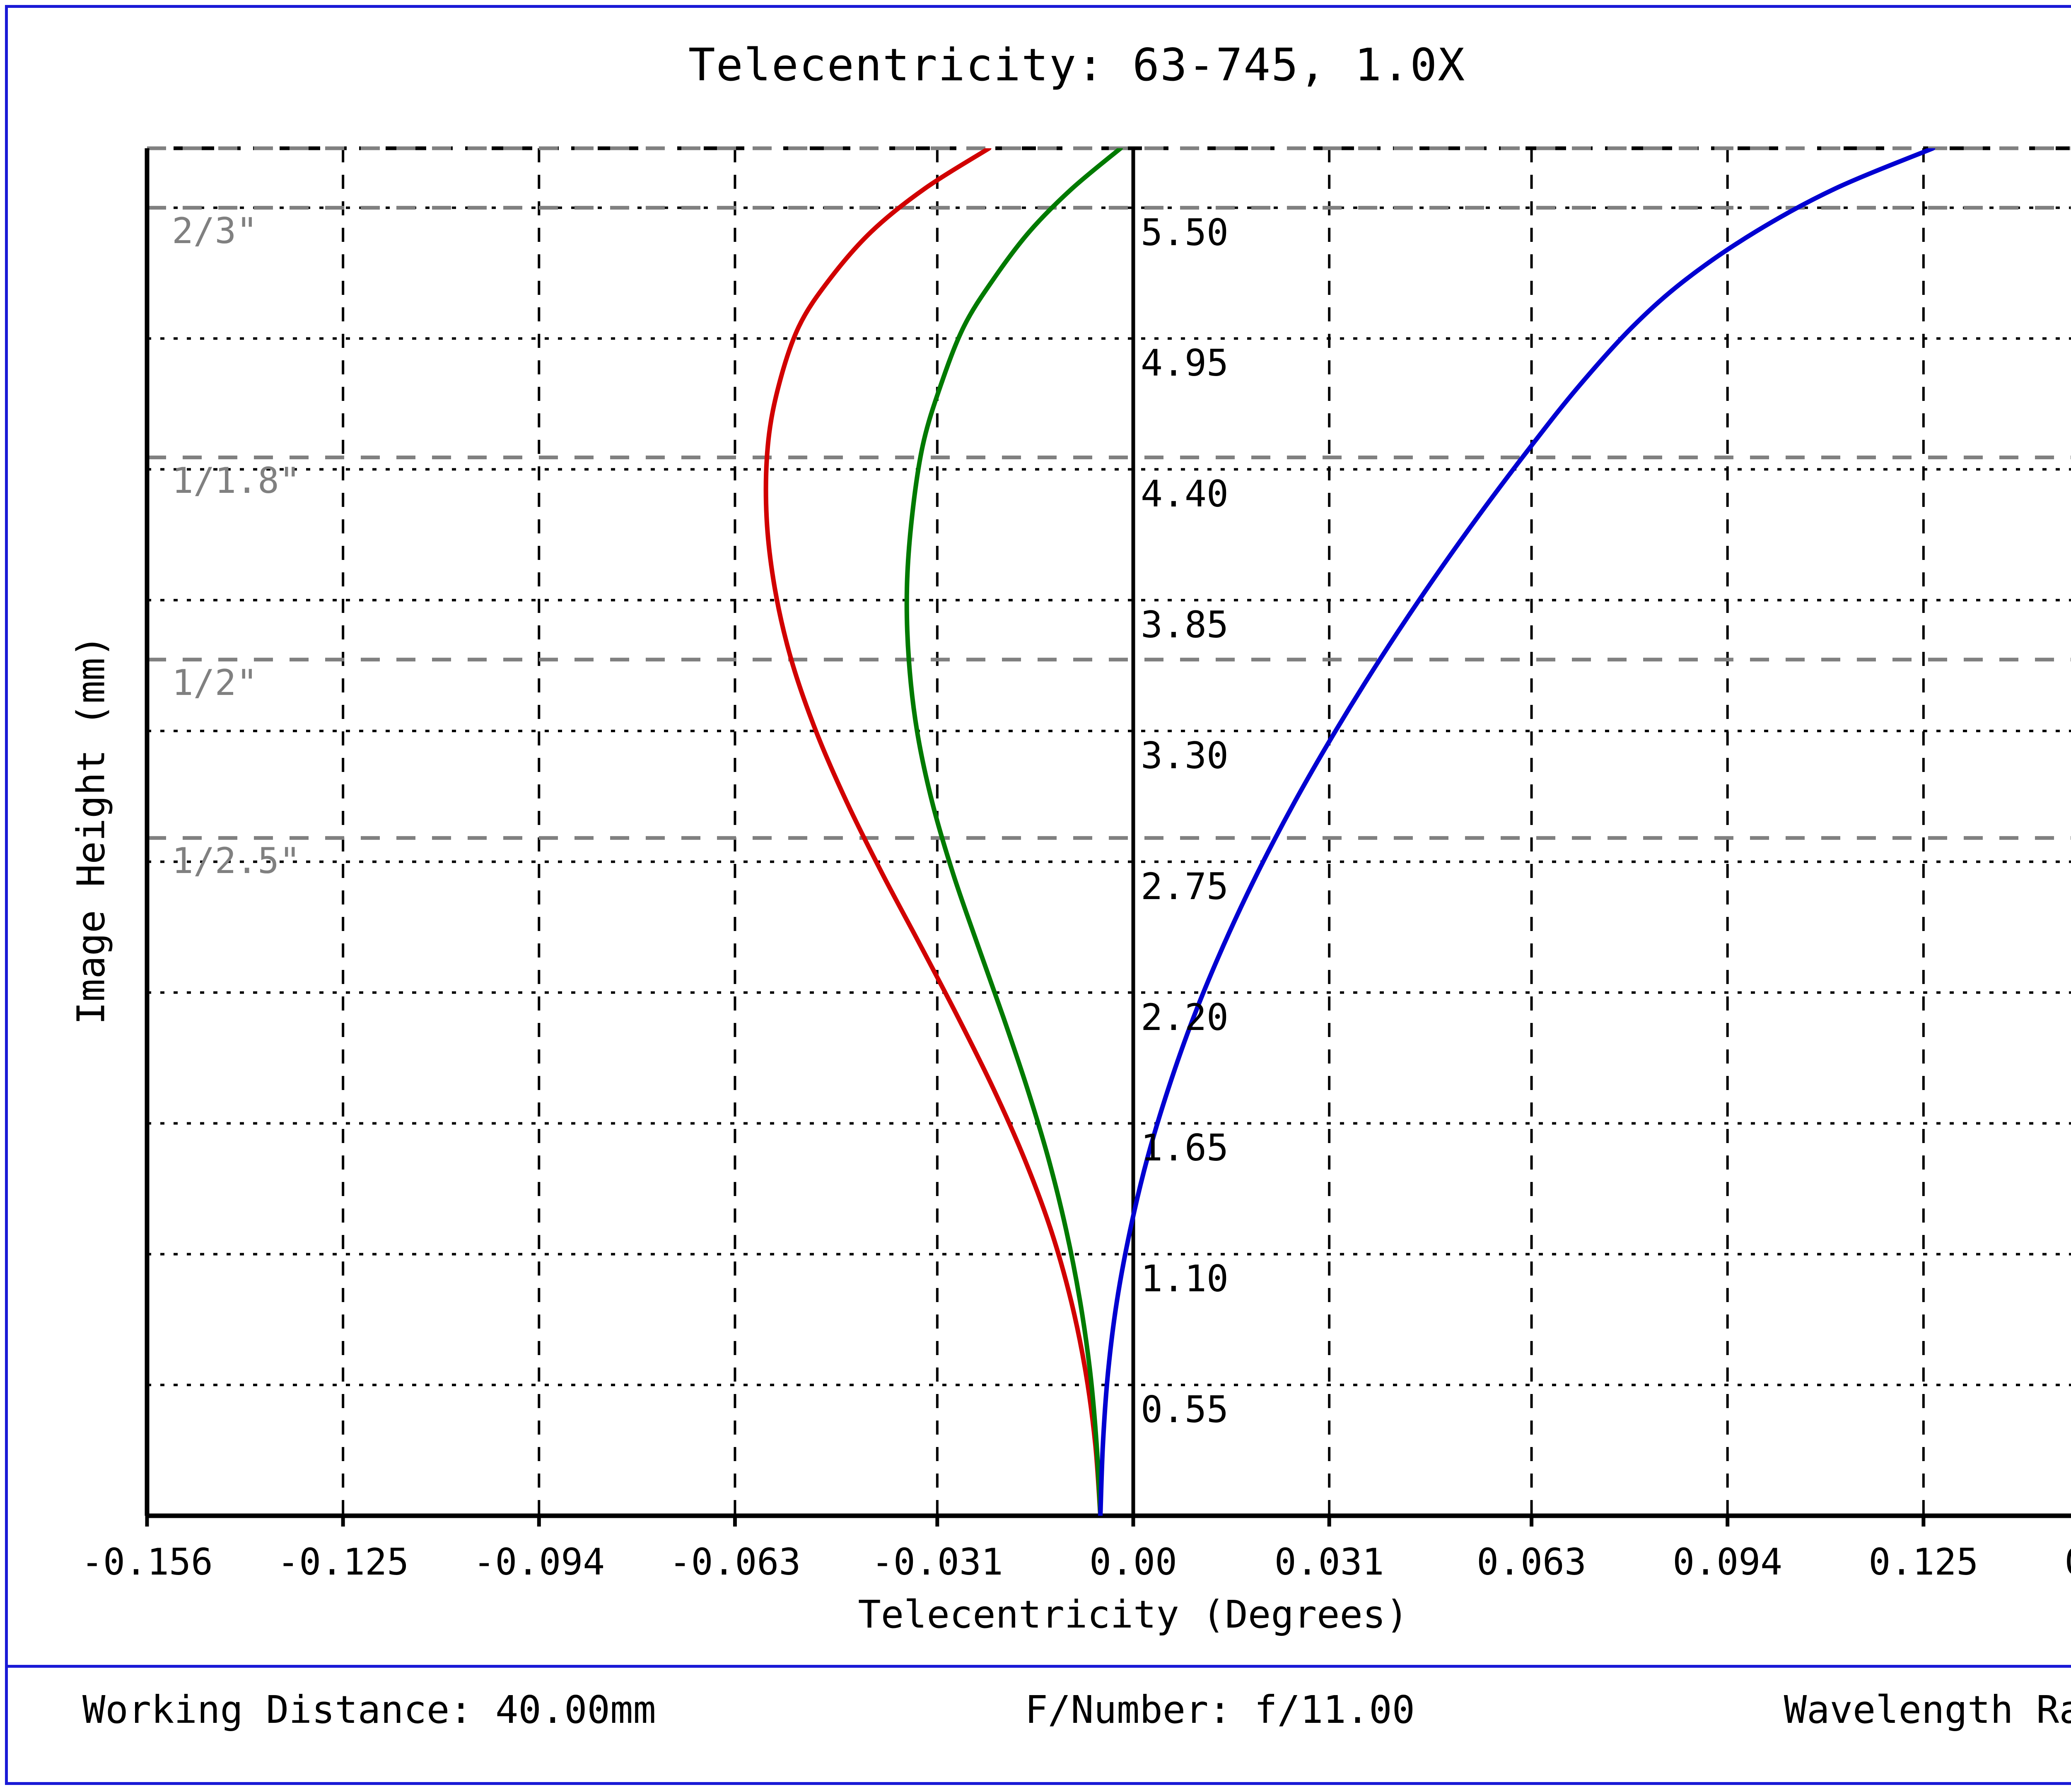  Describe the element at coordinates (1928, 1710) in the screenshot. I see `wavelength-range: Wavelength Range: 486nm-656nm` at that location.